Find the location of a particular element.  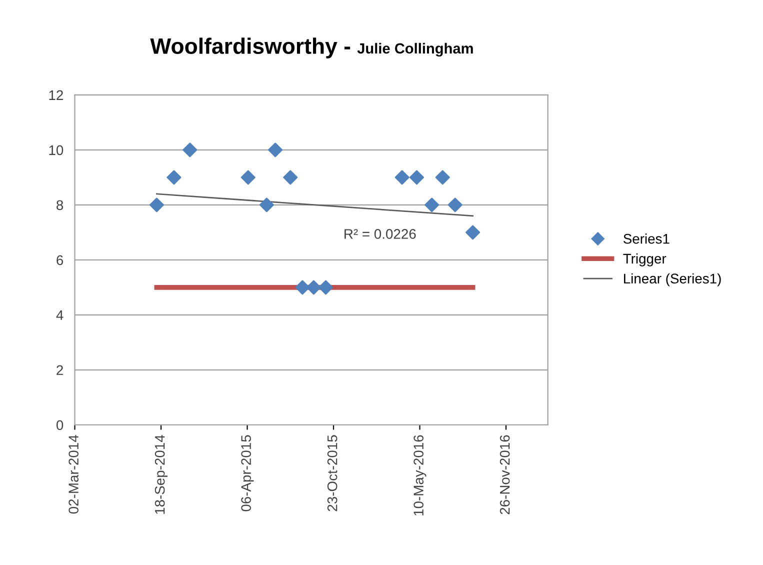

x-tick-label: 10-May-2016 is located at coordinates (420, 475).